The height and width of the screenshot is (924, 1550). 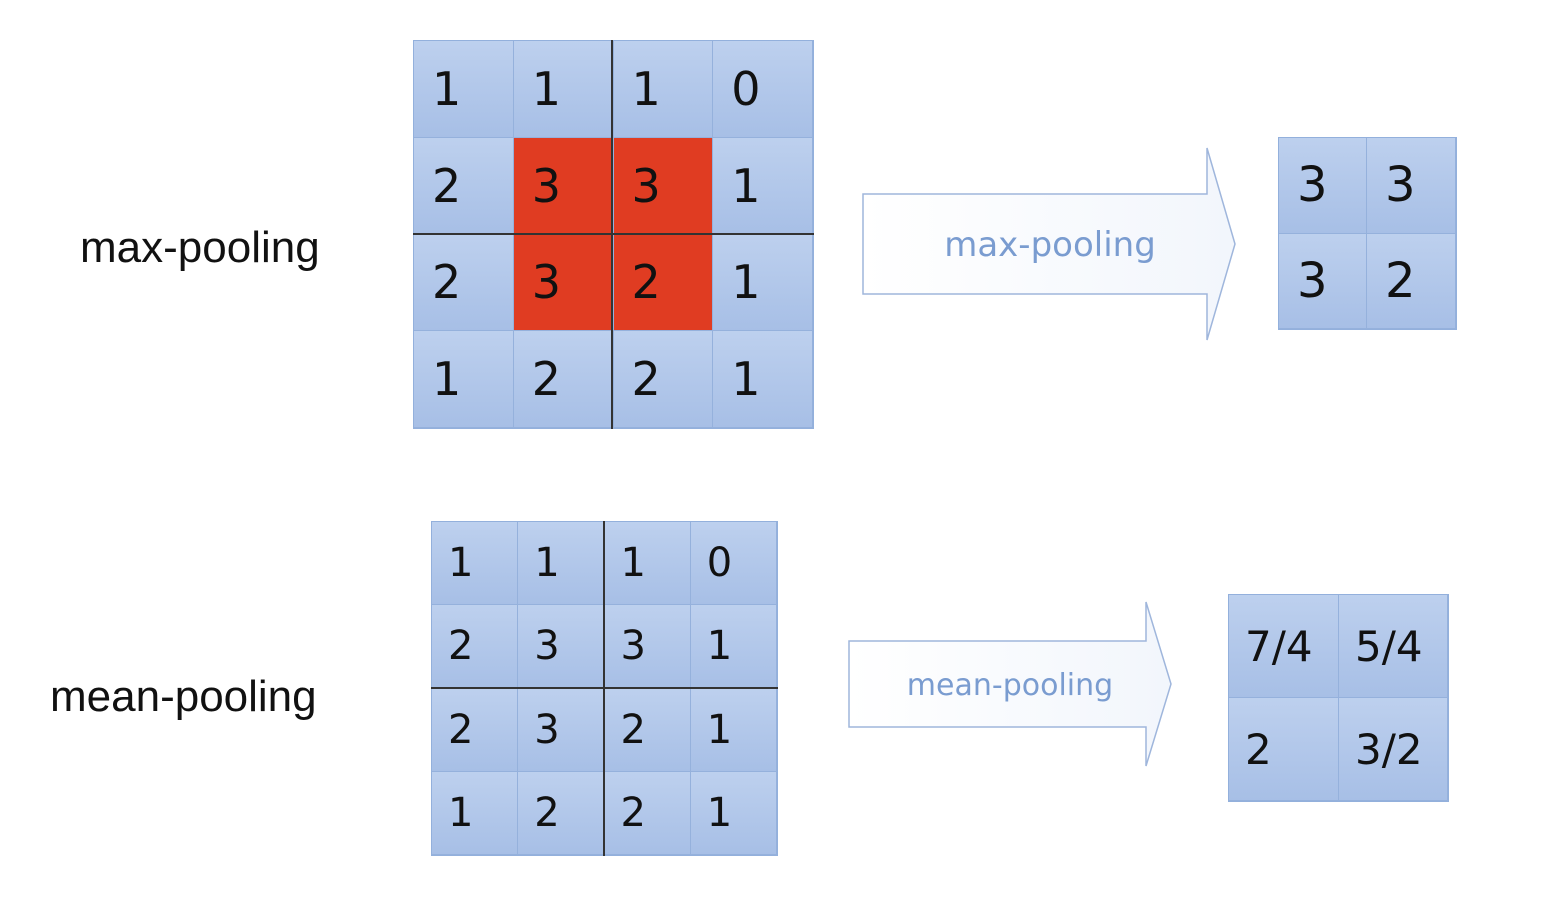 What do you see at coordinates (1393, 749) in the screenshot?
I see `grid-cell: 3/2` at bounding box center [1393, 749].